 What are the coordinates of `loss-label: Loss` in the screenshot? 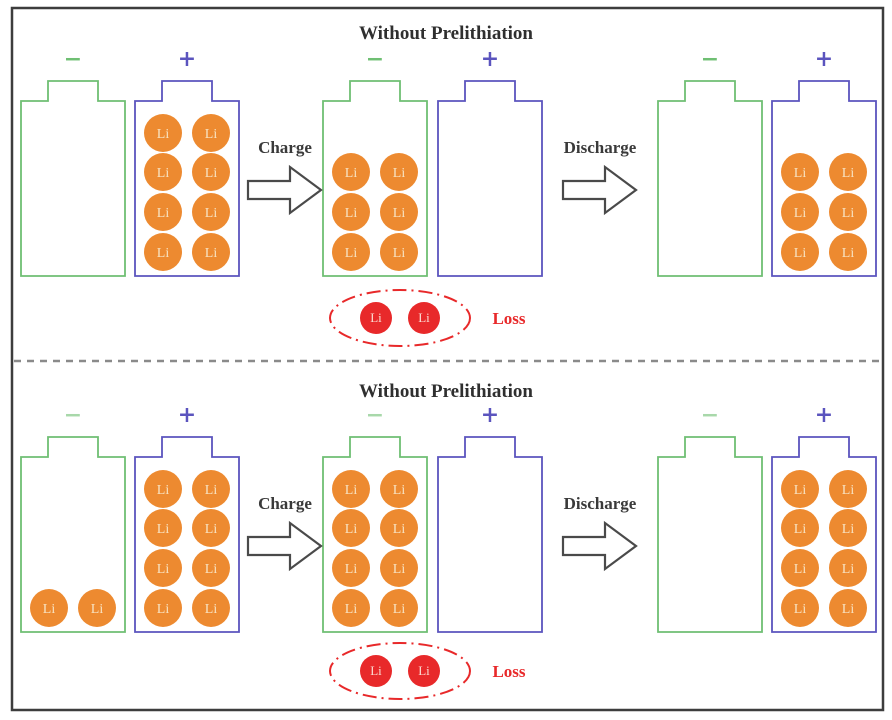 It's located at (508, 318).